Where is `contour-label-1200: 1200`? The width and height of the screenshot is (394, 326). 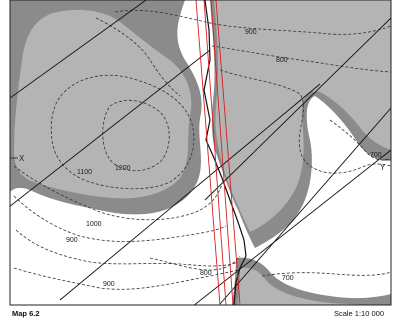
contour-label-1200: 1200 is located at coordinates (123, 168).